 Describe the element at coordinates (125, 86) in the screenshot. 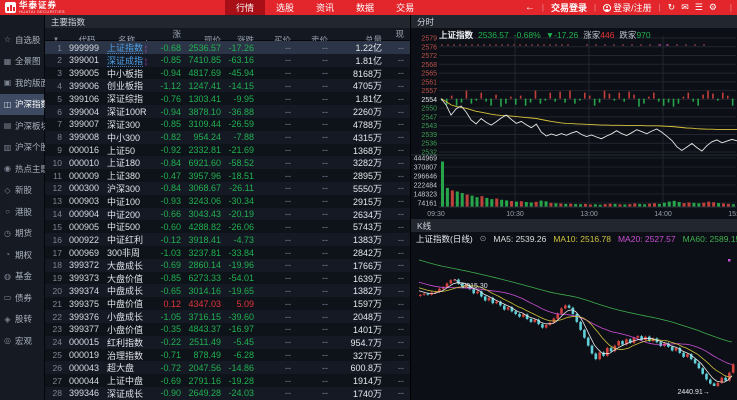

I see `stock-name-text: 创业板指` at that location.